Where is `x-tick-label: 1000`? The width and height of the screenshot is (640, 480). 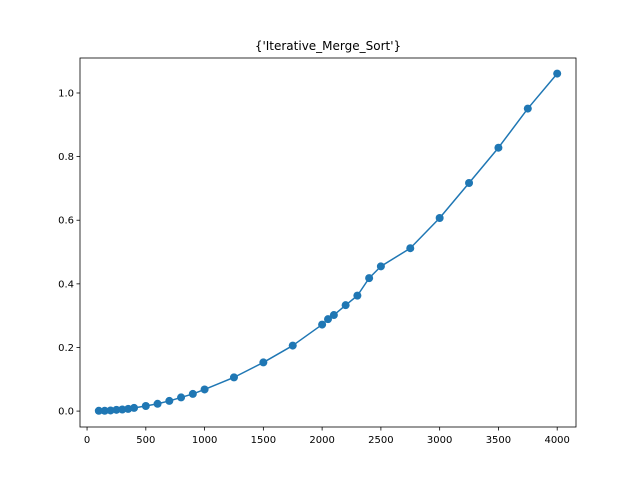 x-tick-label: 1000 is located at coordinates (204, 440).